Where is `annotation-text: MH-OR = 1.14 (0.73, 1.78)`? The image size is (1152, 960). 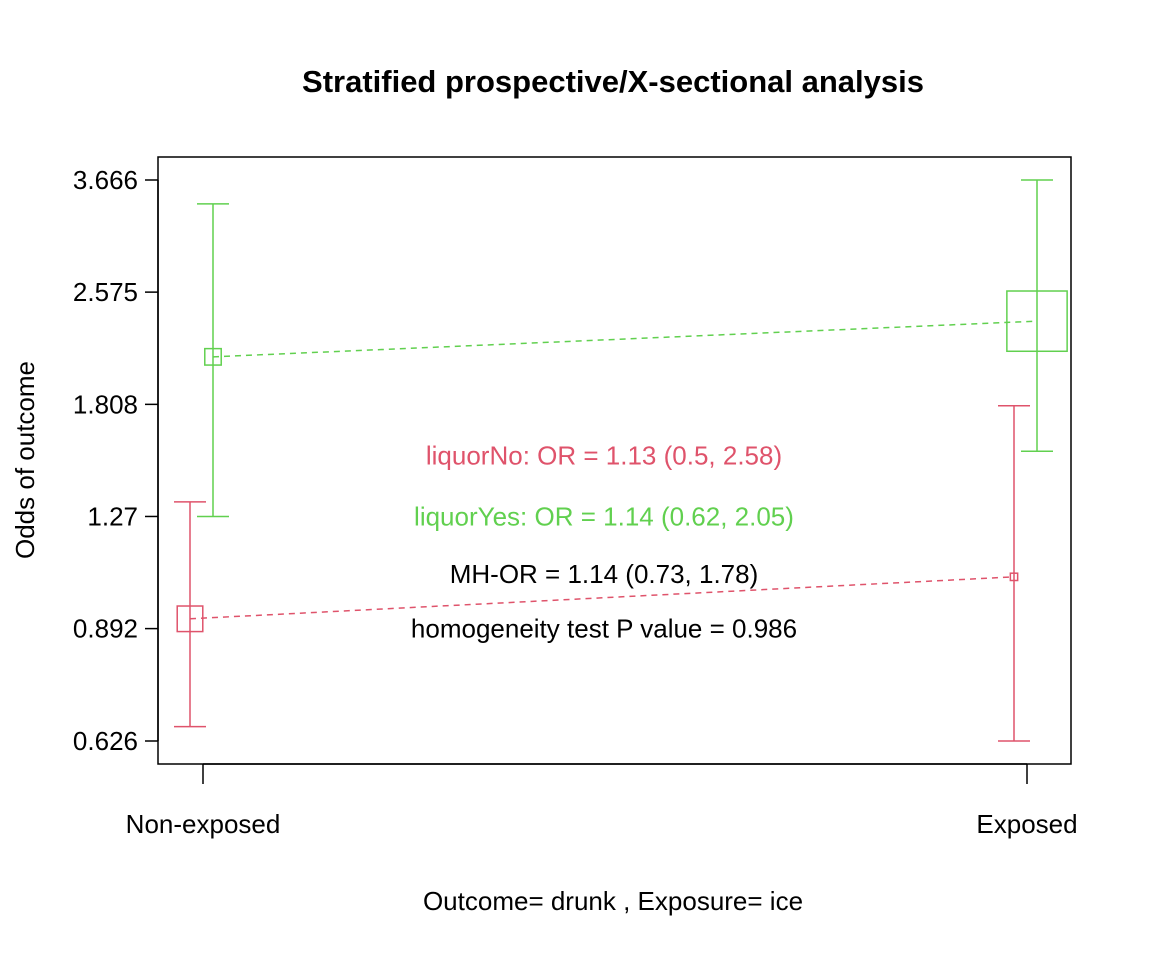
annotation-text: MH-OR = 1.14 (0.73, 1.78) is located at coordinates (604, 574).